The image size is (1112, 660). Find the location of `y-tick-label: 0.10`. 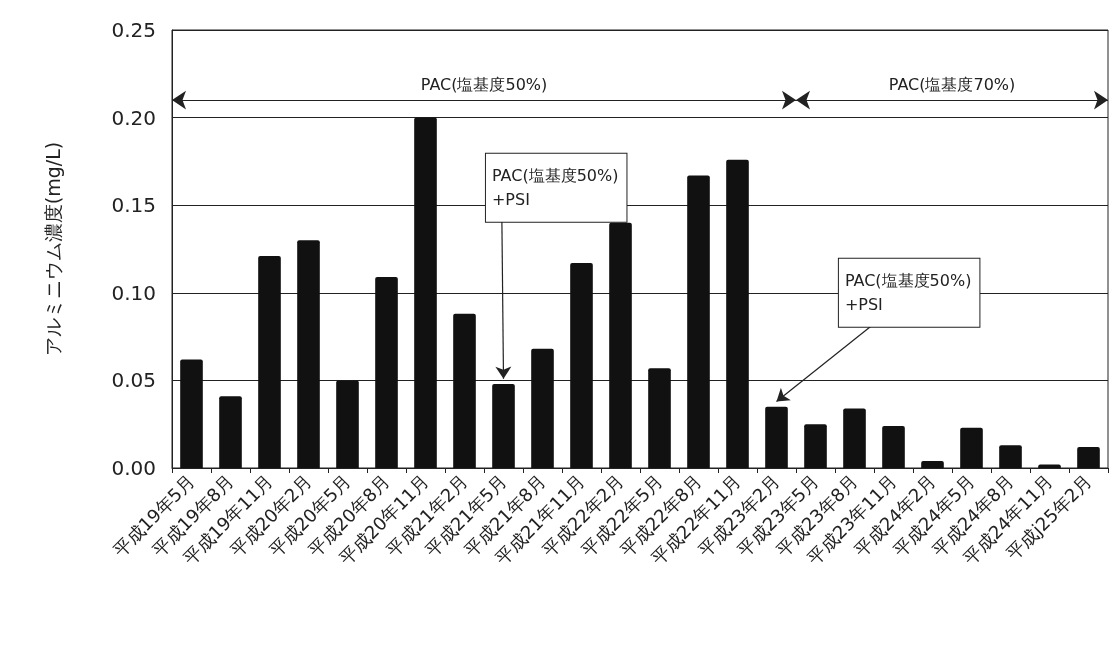

y-tick-label: 0.10 is located at coordinates (133, 292).